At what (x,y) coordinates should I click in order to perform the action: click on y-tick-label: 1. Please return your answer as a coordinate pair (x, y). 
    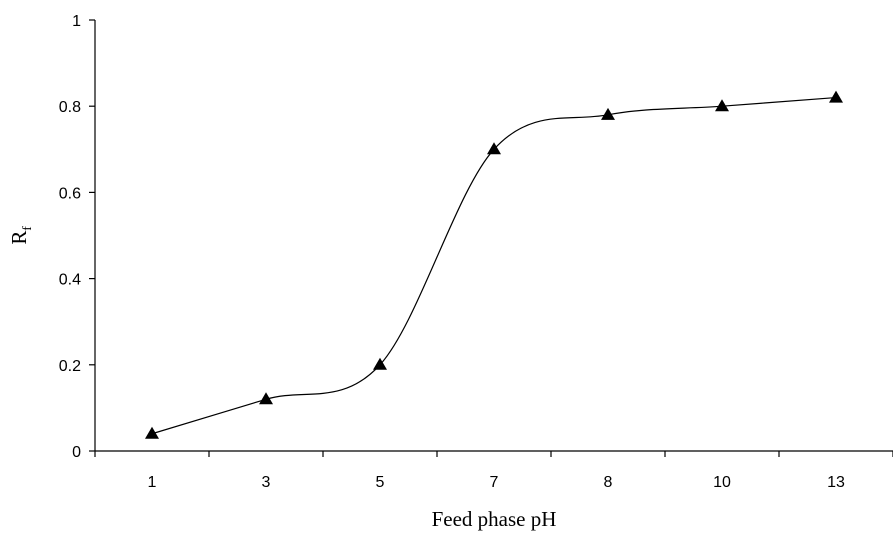
    Looking at the image, I should click on (76, 21).